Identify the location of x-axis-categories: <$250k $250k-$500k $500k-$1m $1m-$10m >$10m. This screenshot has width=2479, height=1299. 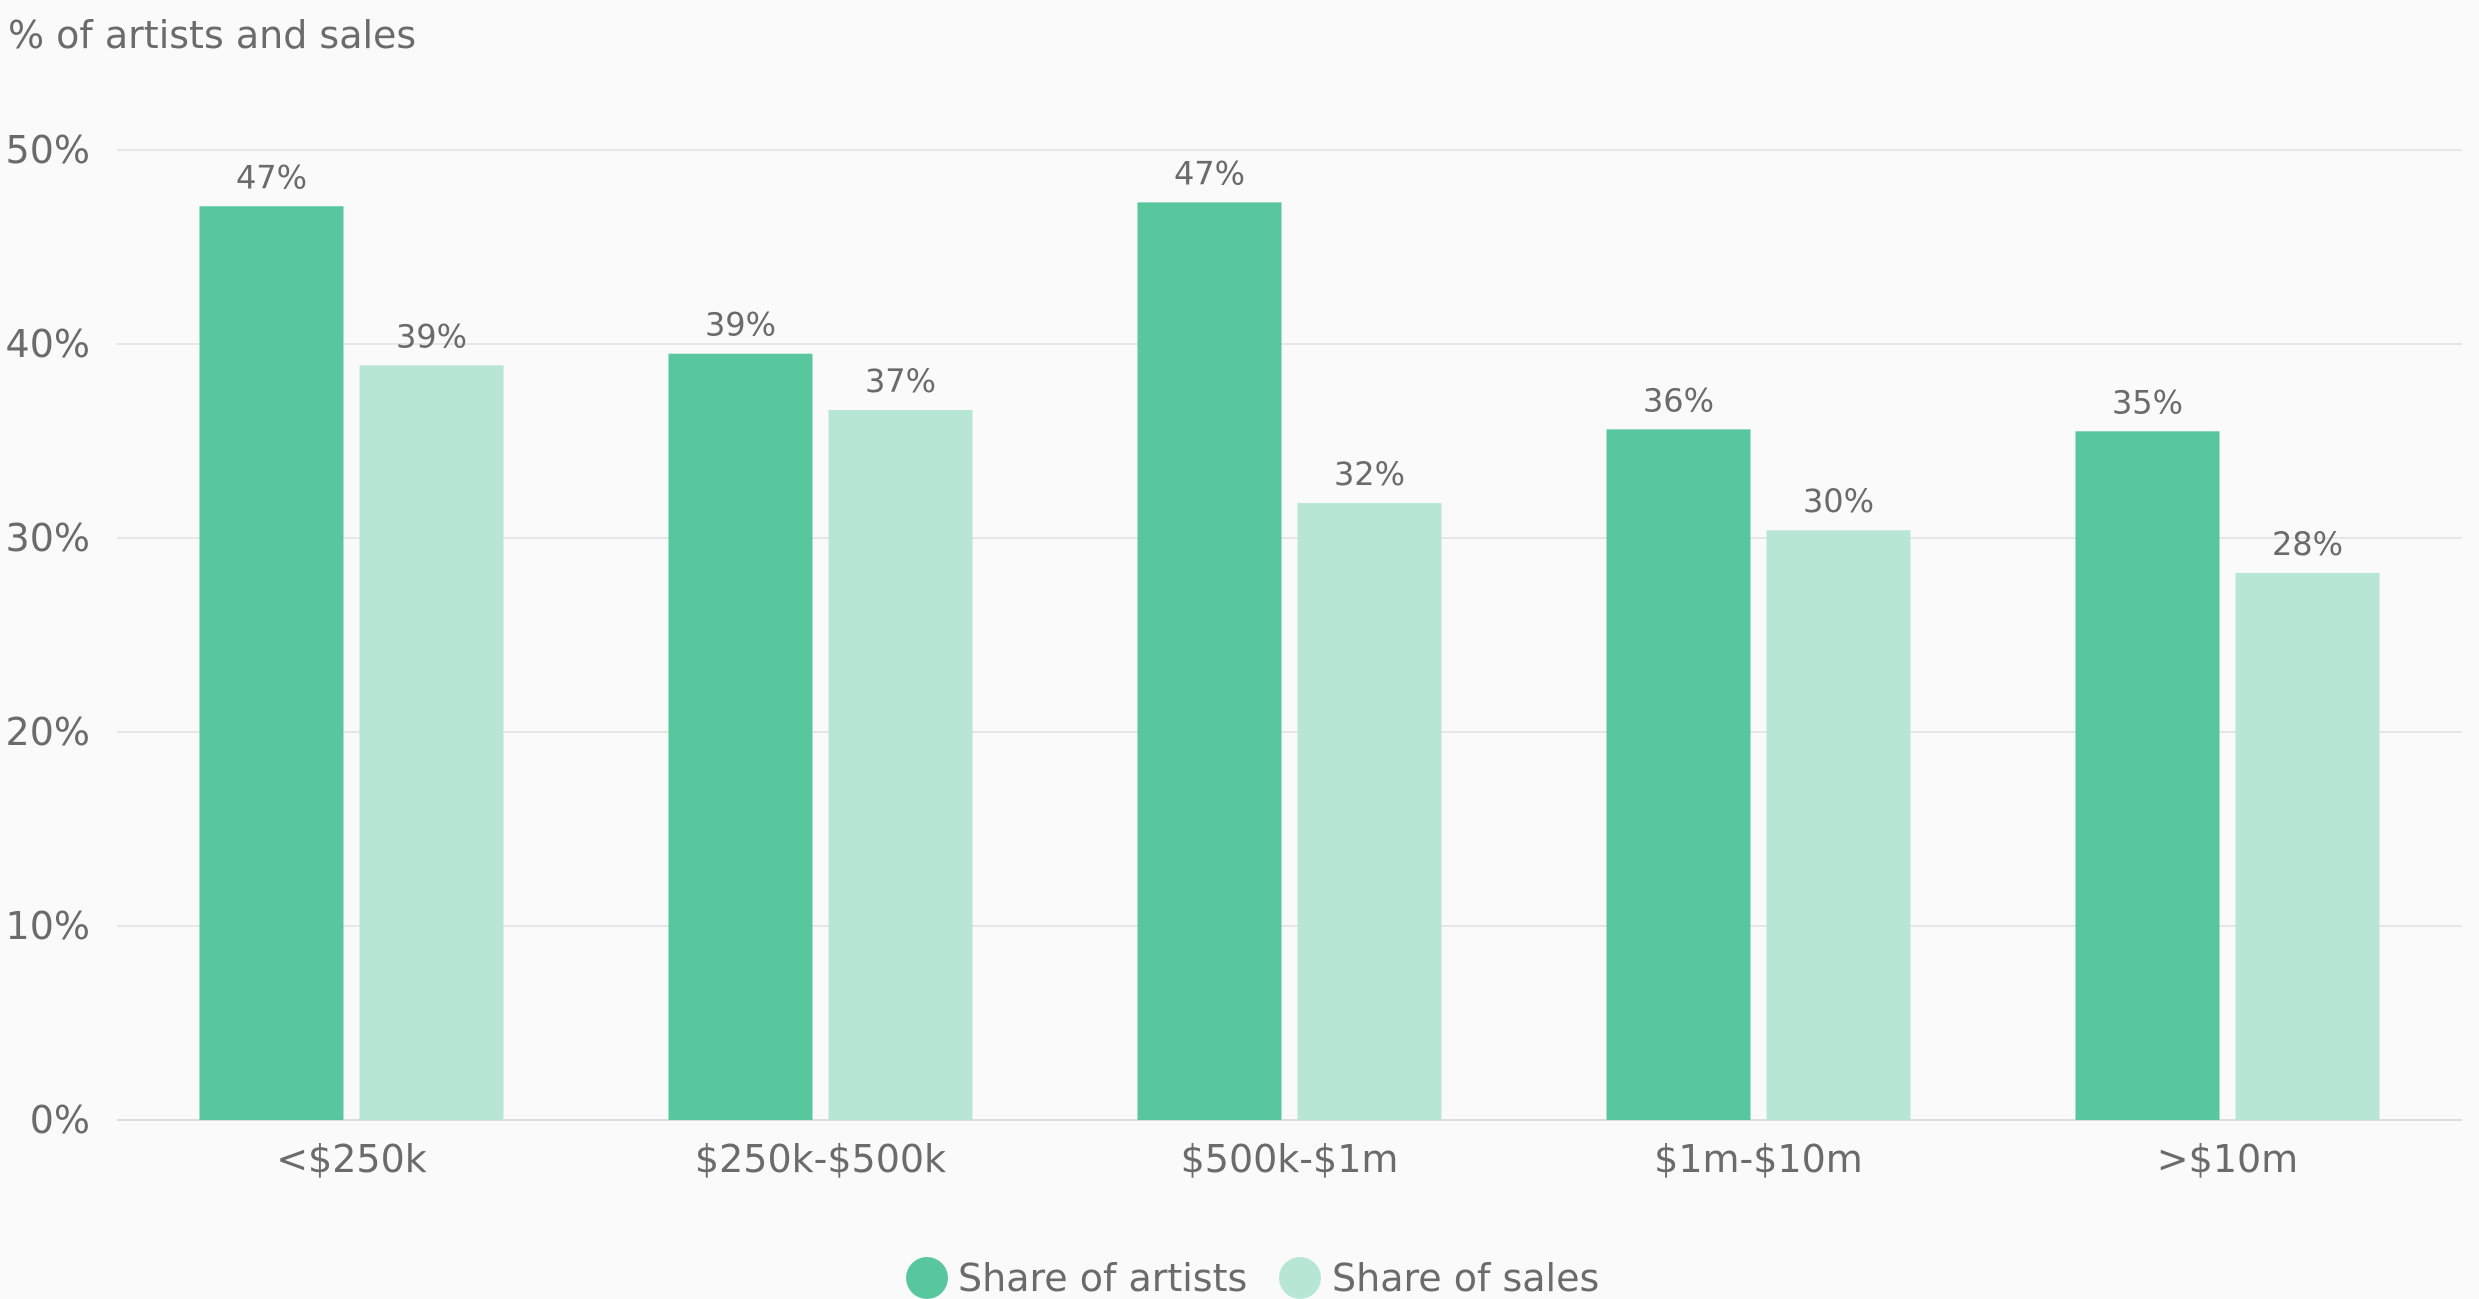
(1287, 1159).